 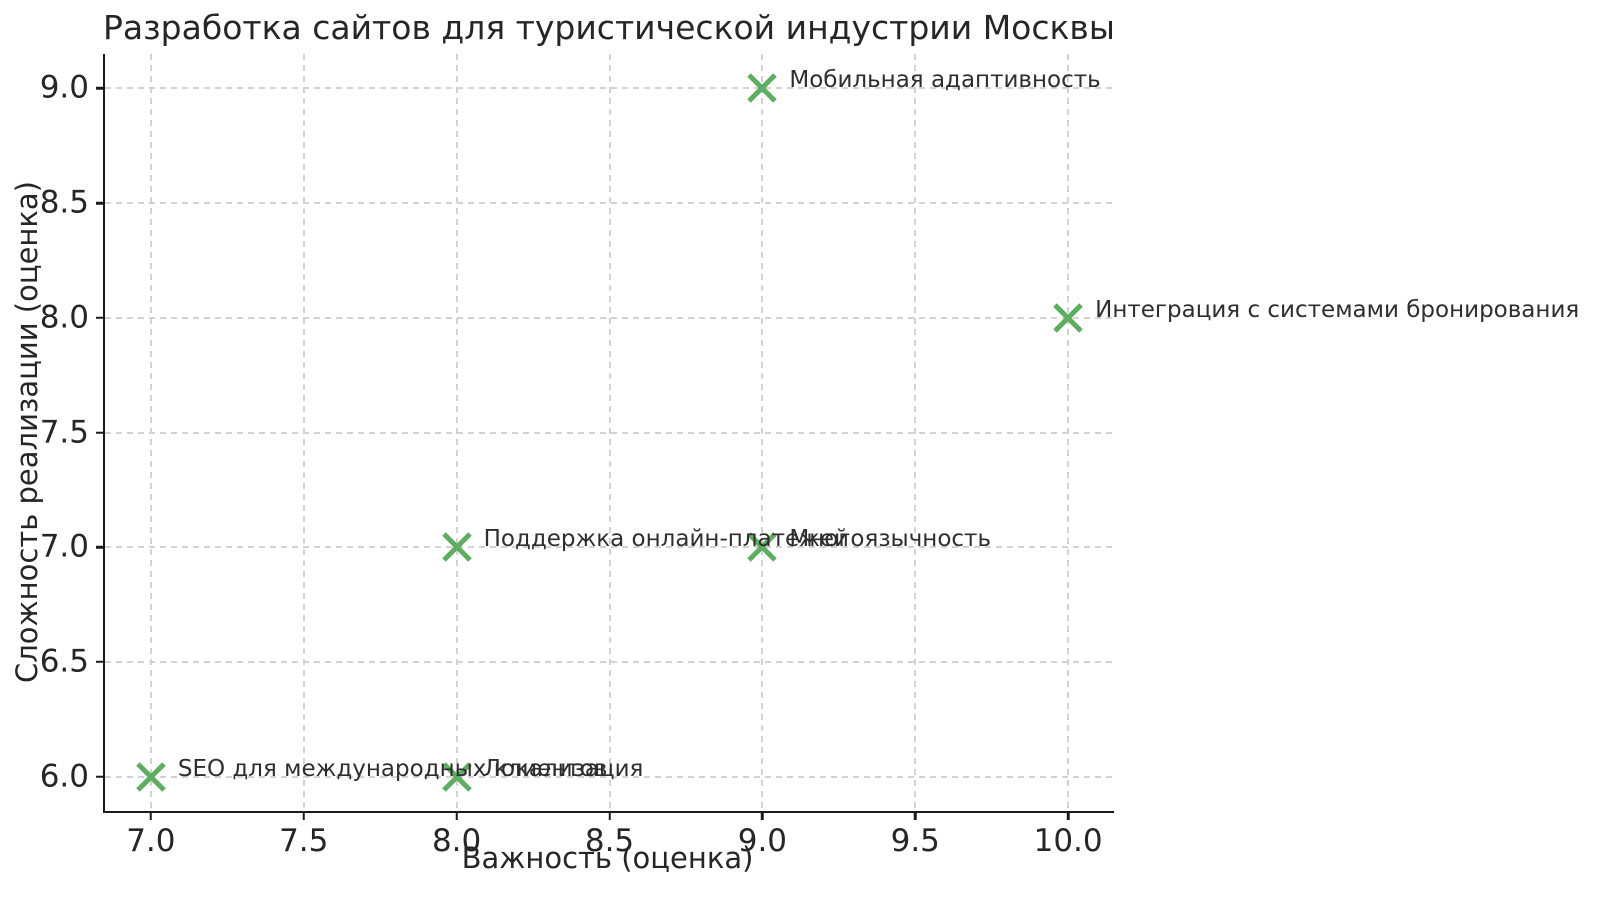 I want to click on x-tick-label: 7.0, so click(x=151, y=841).